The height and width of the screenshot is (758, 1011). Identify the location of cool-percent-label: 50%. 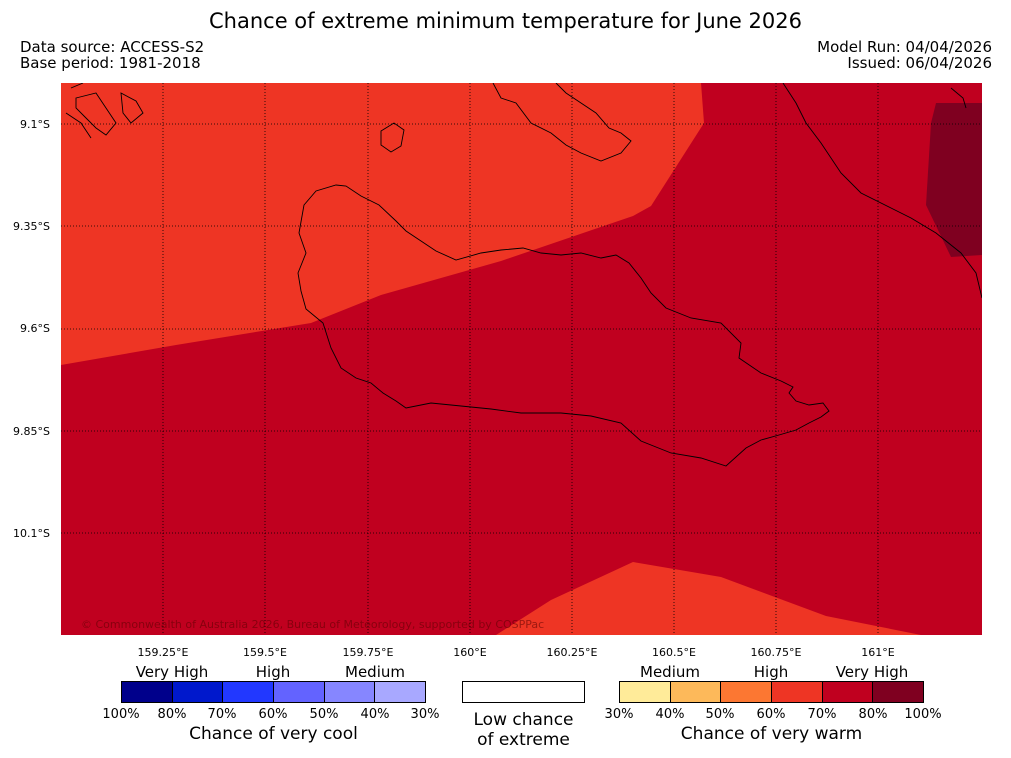
(324, 714).